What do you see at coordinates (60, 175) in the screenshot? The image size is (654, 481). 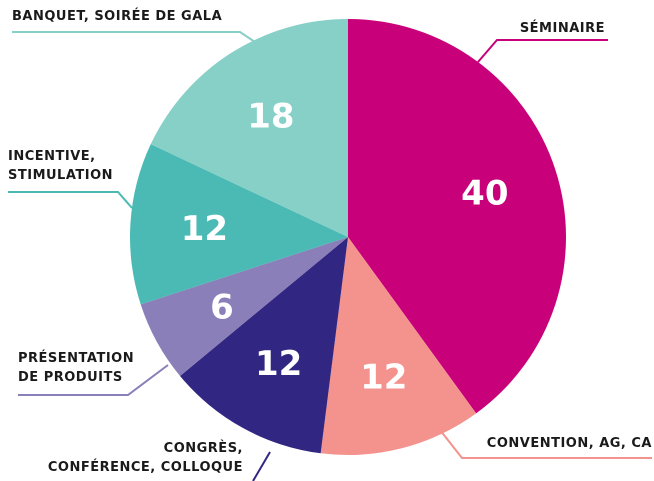 I see `category-label: STIMULATION` at bounding box center [60, 175].